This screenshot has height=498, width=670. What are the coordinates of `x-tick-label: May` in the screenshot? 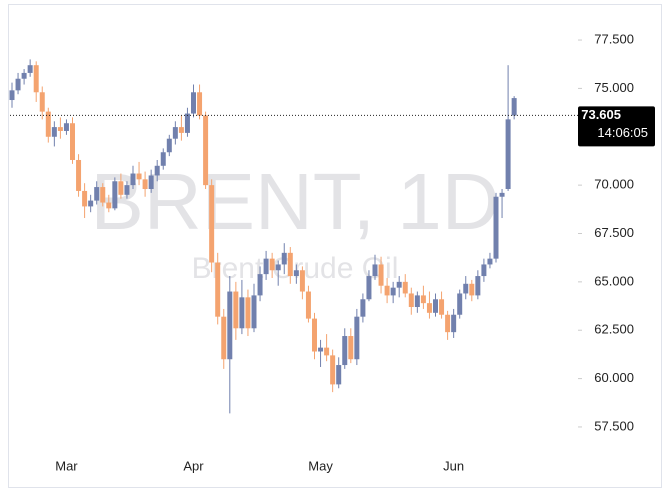 It's located at (320, 465).